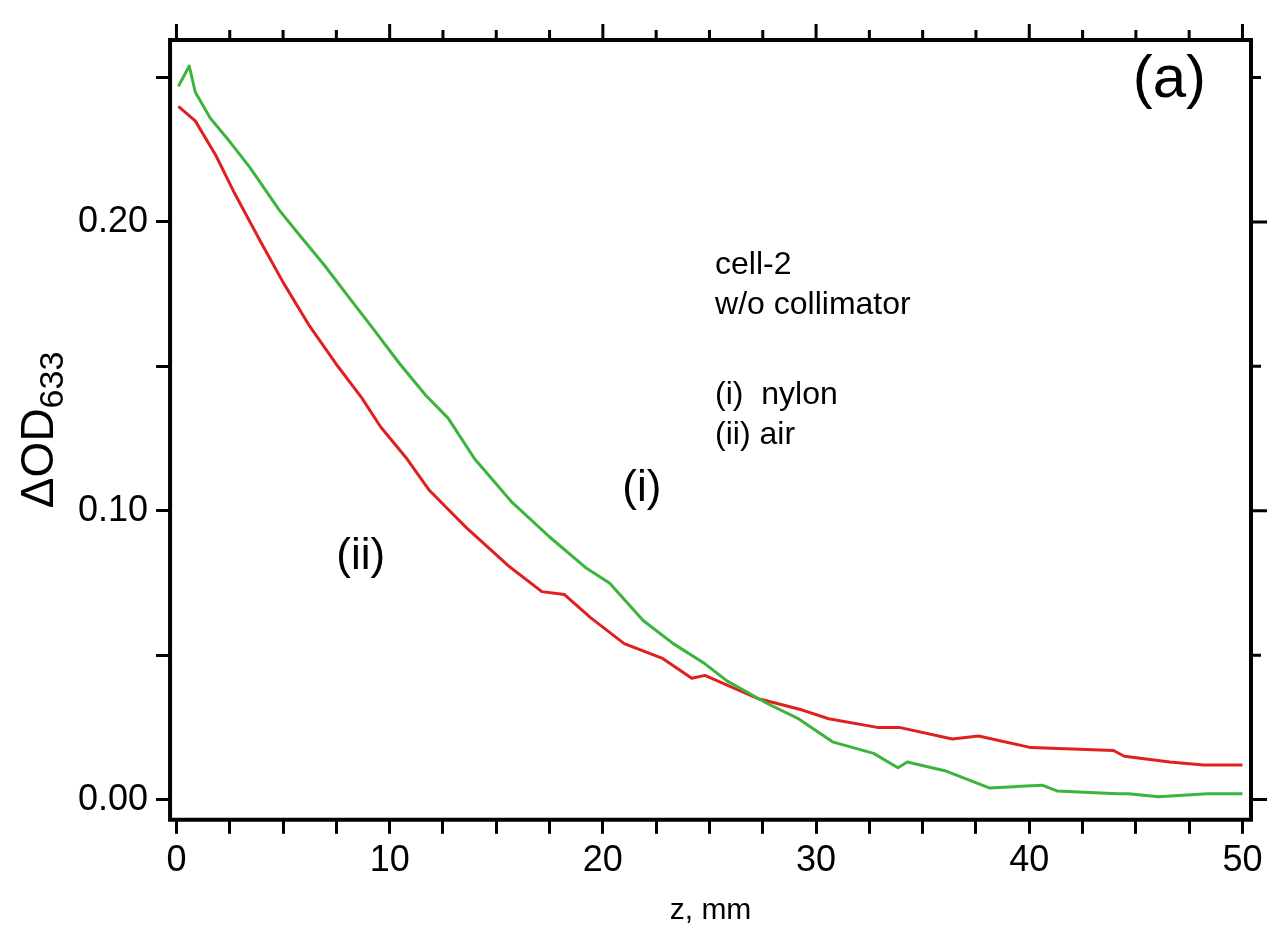 The width and height of the screenshot is (1281, 943). What do you see at coordinates (776, 392) in the screenshot?
I see `annotation: (i) nylon` at bounding box center [776, 392].